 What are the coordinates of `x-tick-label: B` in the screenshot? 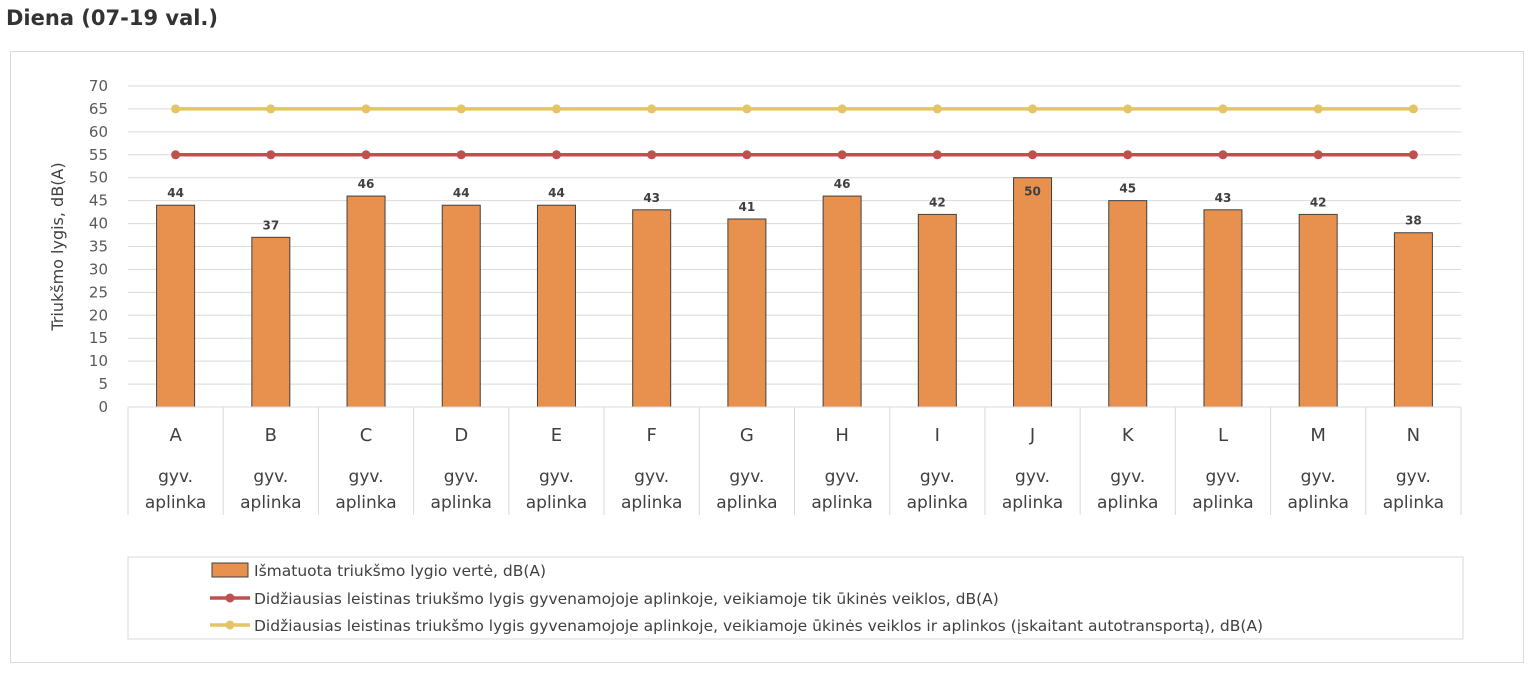 It's located at (271, 435).